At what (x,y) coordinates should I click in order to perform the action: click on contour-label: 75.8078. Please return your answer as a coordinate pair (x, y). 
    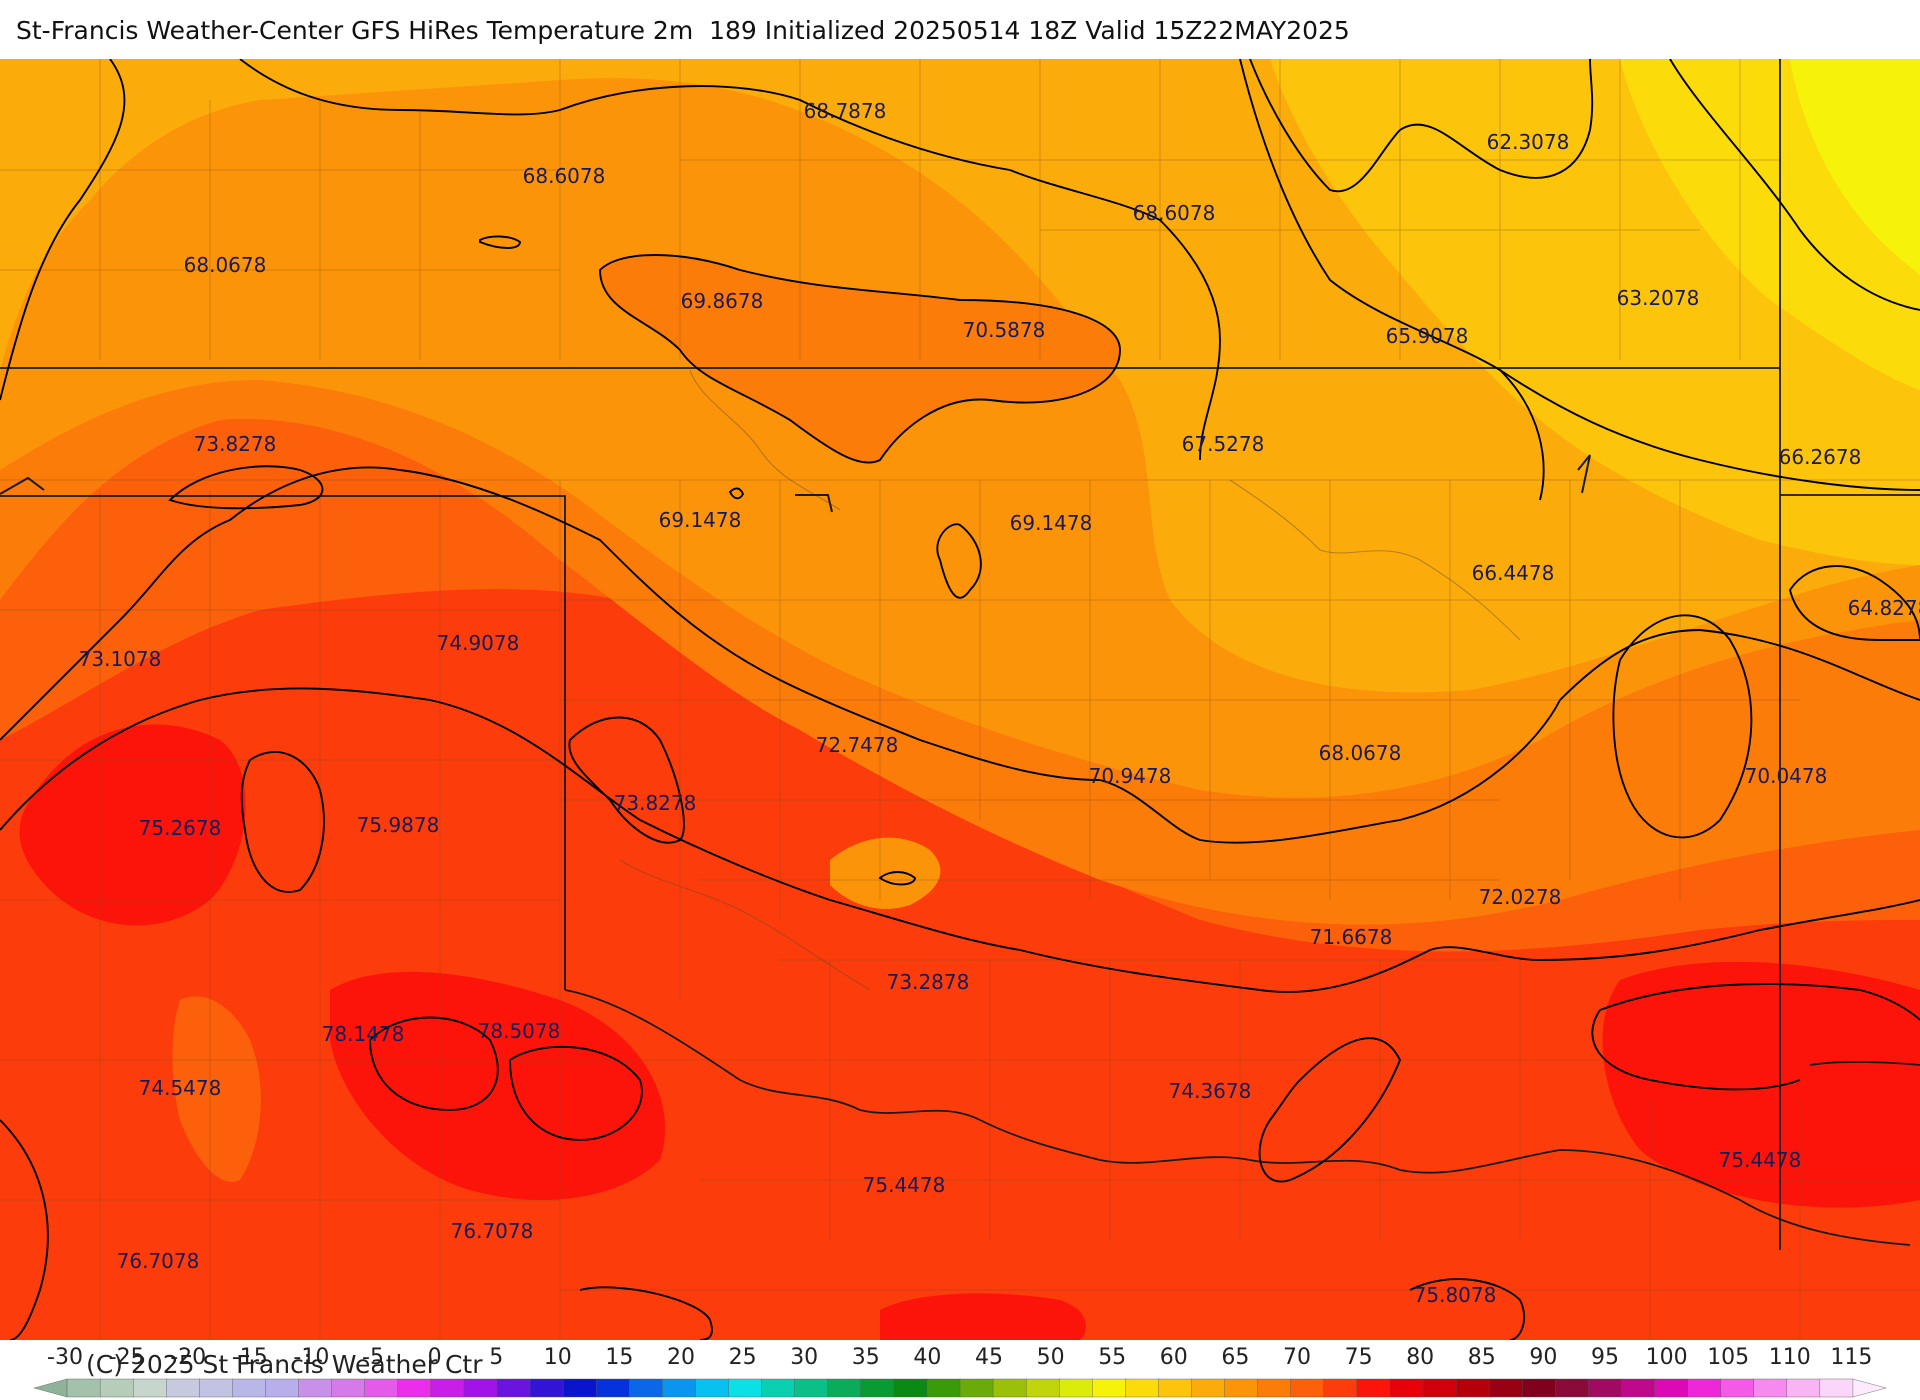
    Looking at the image, I should click on (1455, 1295).